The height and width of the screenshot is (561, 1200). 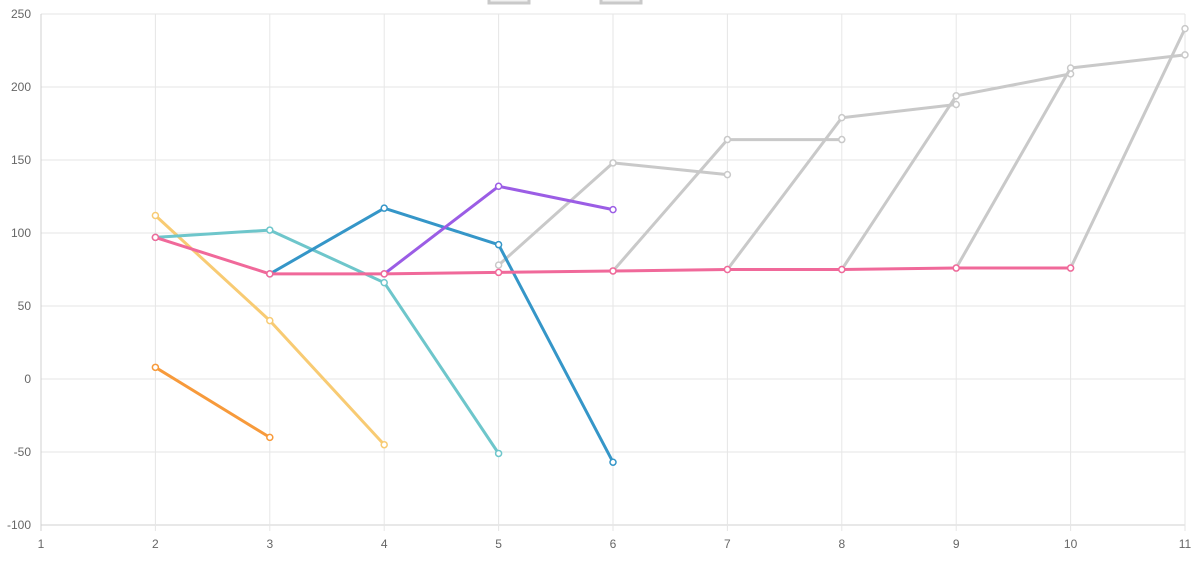 I want to click on x-tick-label: 5, so click(x=498, y=544).